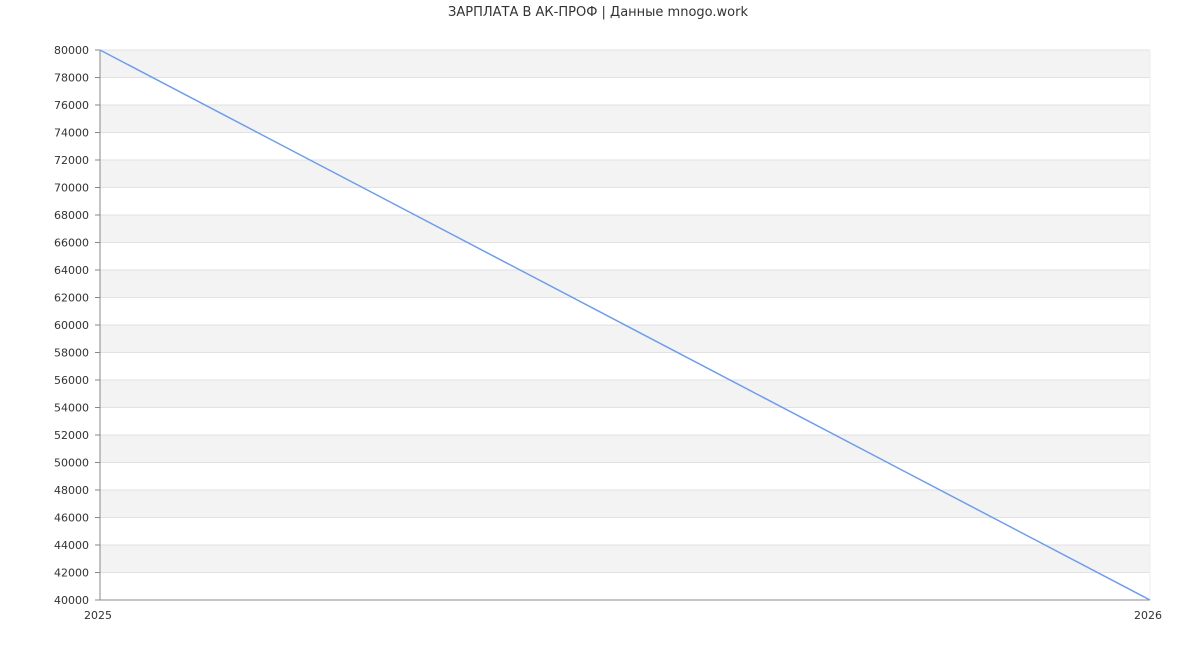 The width and height of the screenshot is (1200, 650). Describe the element at coordinates (71, 160) in the screenshot. I see `y-tick-label: 72000` at that location.